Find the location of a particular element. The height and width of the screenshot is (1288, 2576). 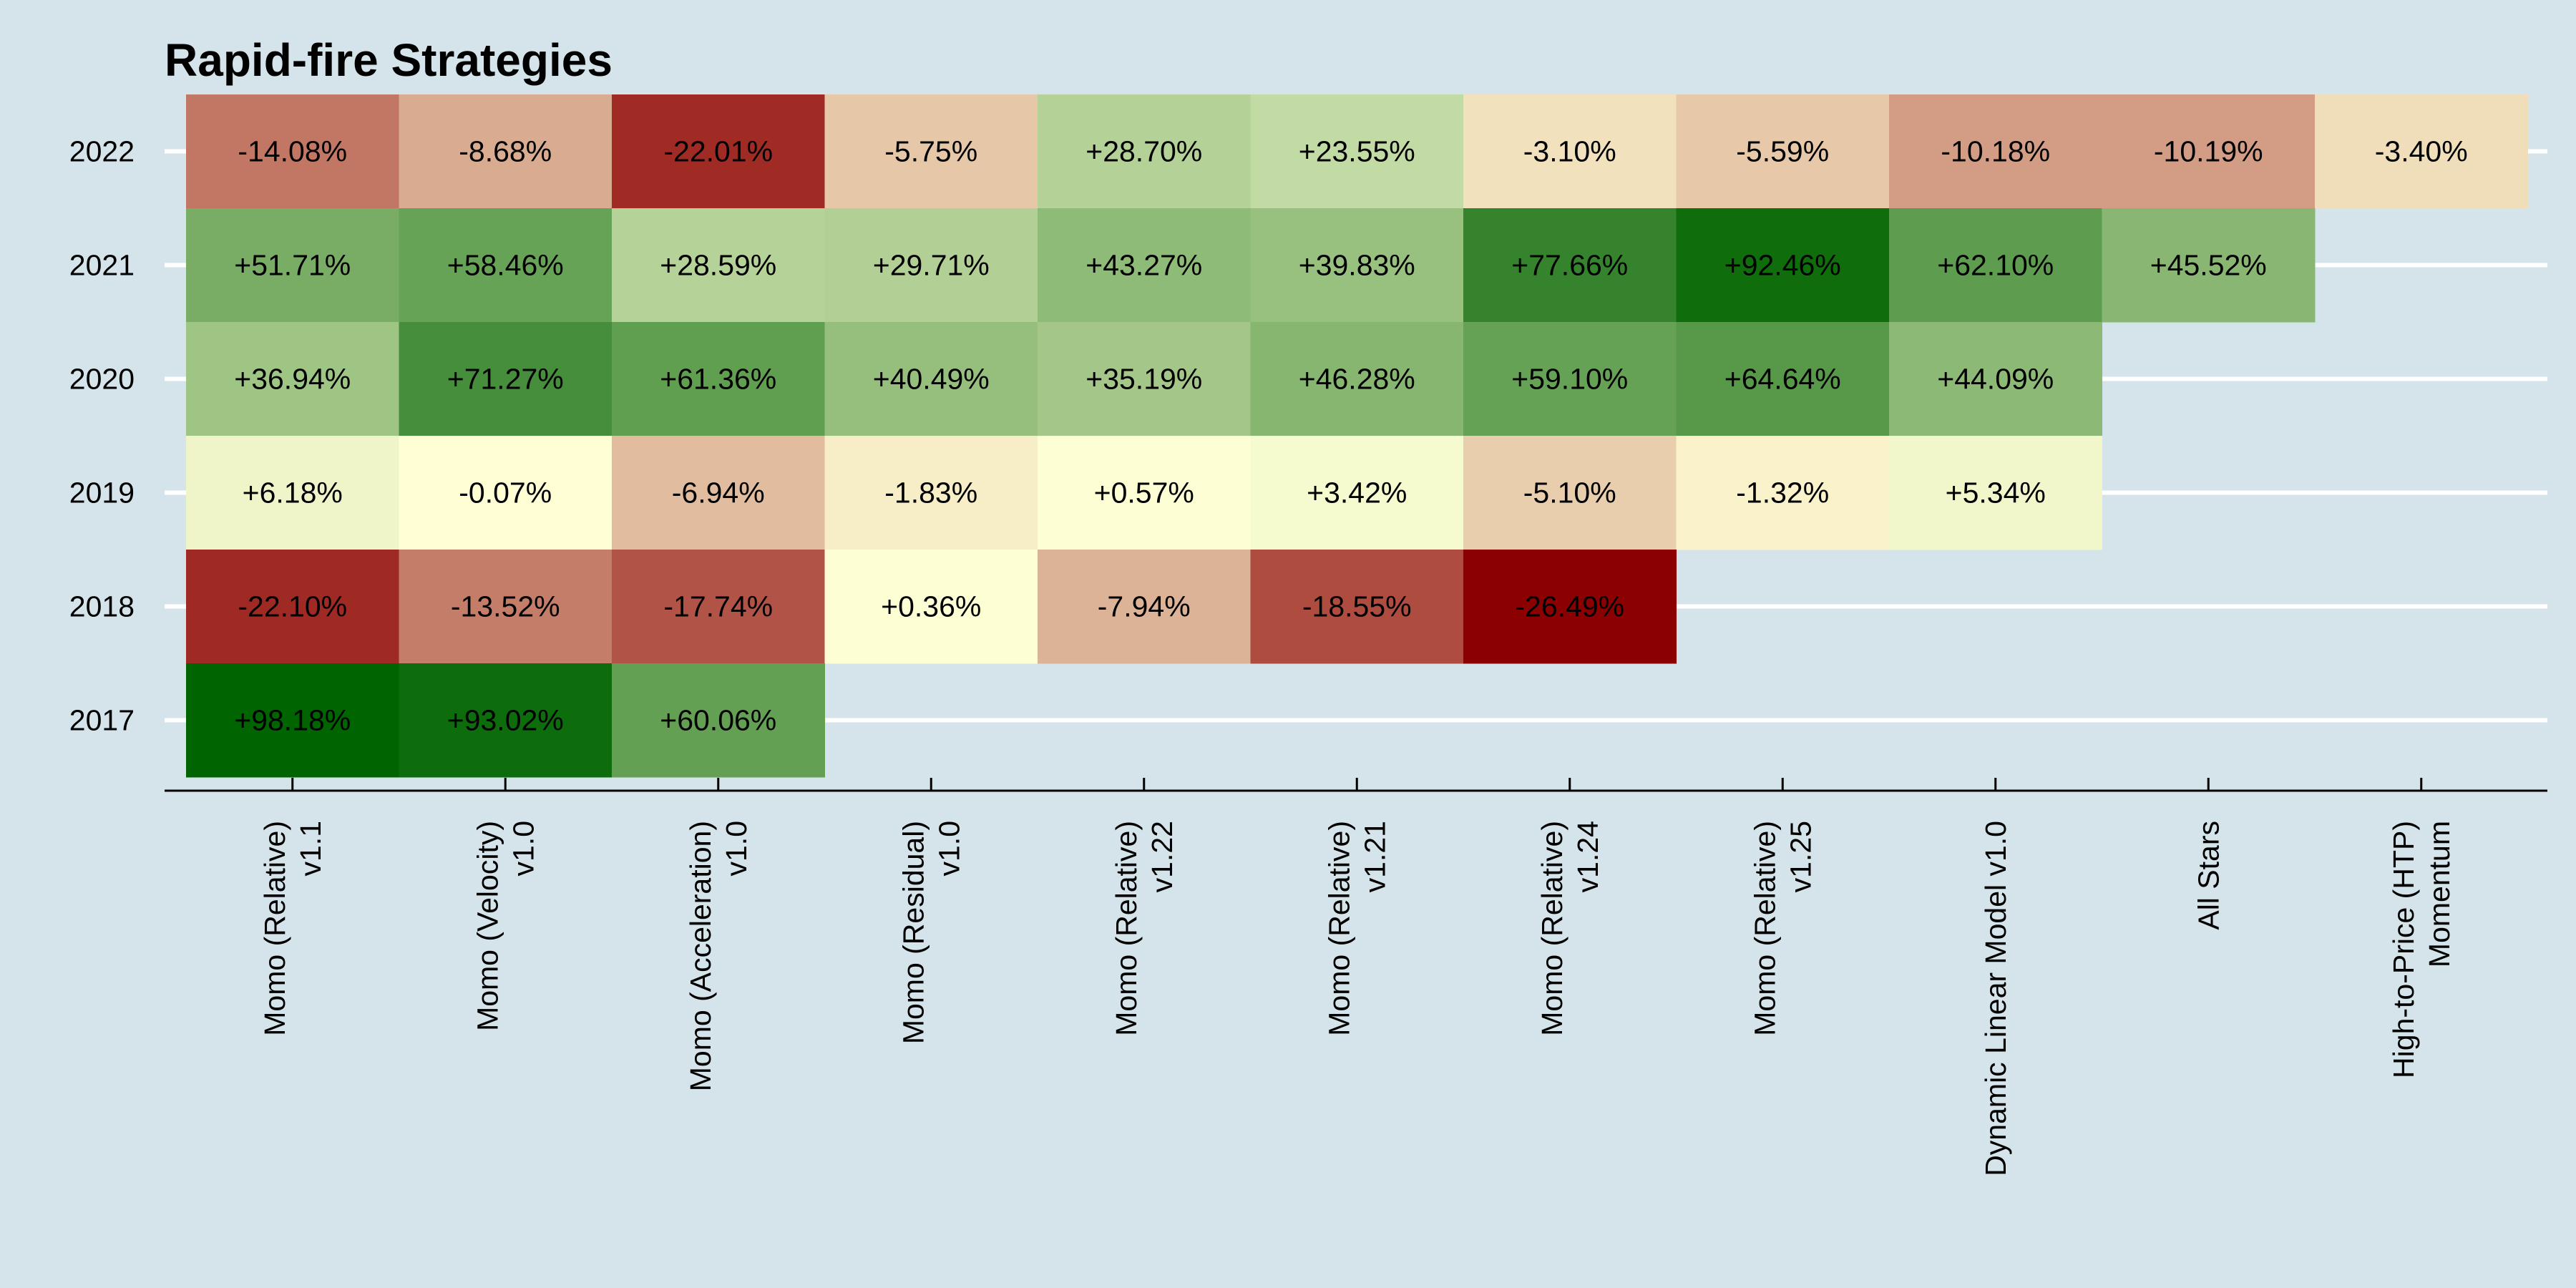

x-tick-label-line: v1.25 is located at coordinates (1800, 856).